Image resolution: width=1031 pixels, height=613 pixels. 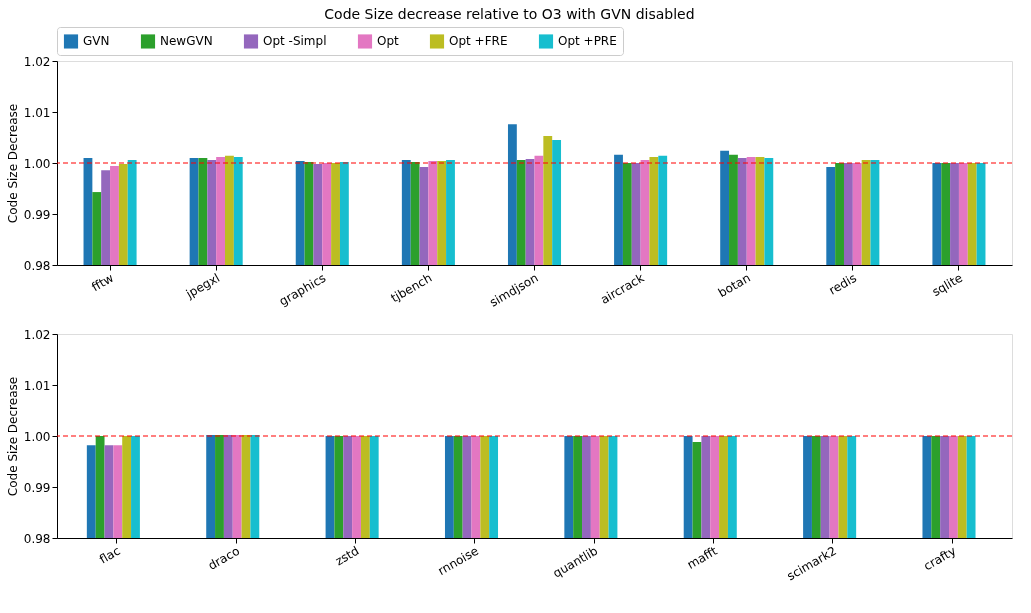 What do you see at coordinates (842, 284) in the screenshot?
I see `x-tick-label: redis` at bounding box center [842, 284].